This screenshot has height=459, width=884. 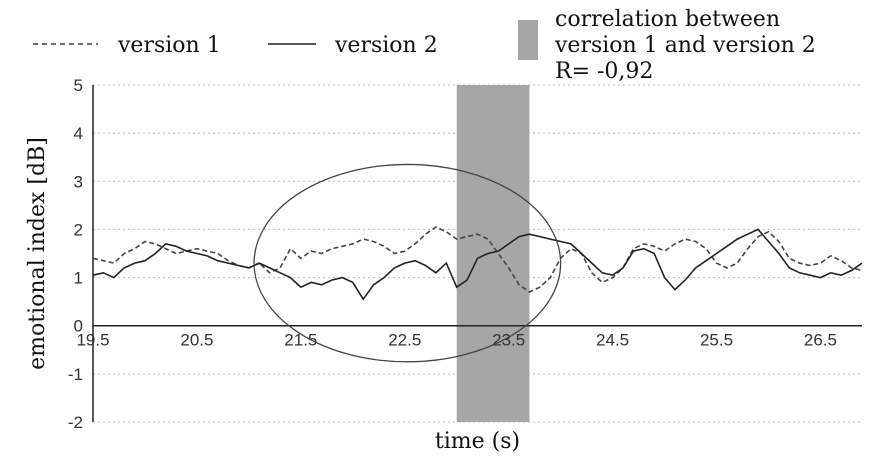 I want to click on legend-version-1-label: version 1, so click(x=169, y=45).